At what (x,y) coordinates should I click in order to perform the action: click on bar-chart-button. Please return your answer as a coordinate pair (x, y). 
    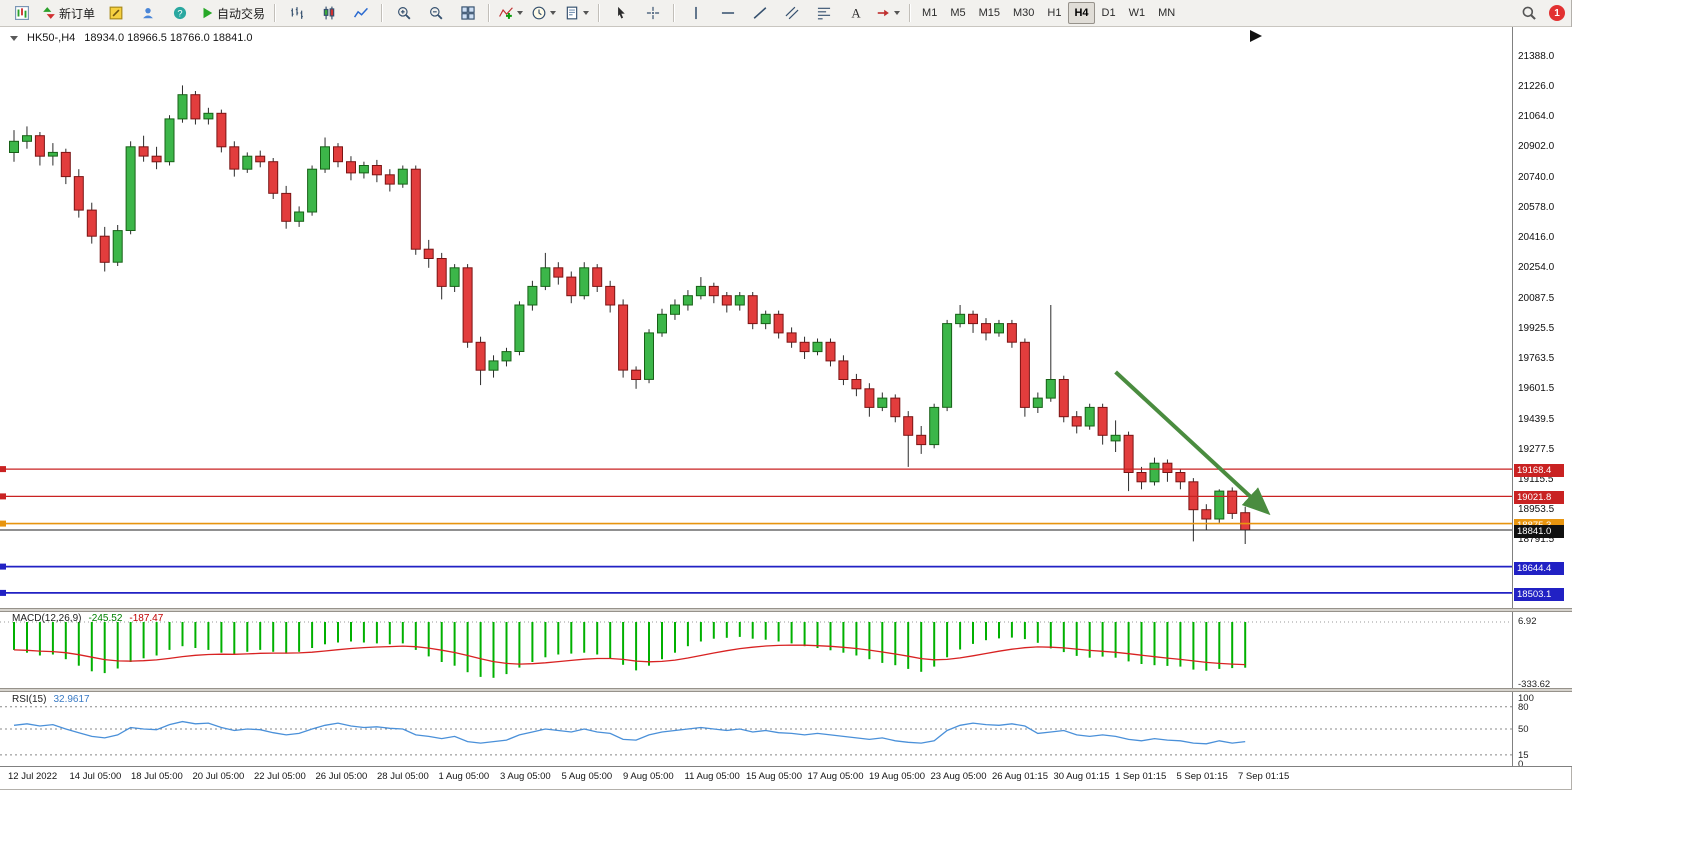
    Looking at the image, I should click on (296, 13).